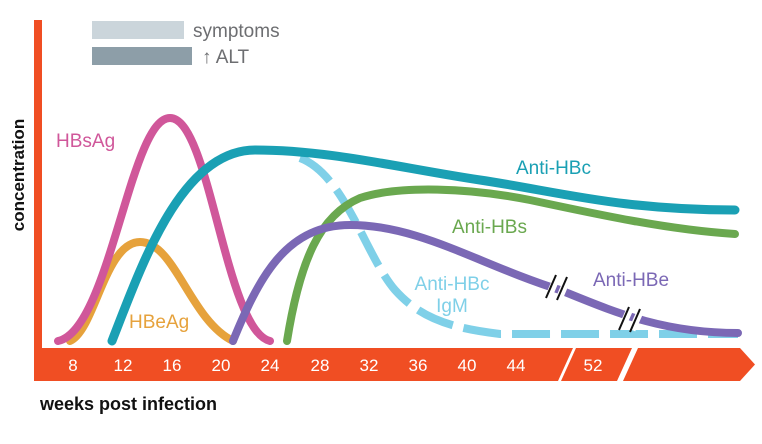 Image resolution: width=762 pixels, height=444 pixels. I want to click on anti-hbe-label: Anti-HBe, so click(631, 280).